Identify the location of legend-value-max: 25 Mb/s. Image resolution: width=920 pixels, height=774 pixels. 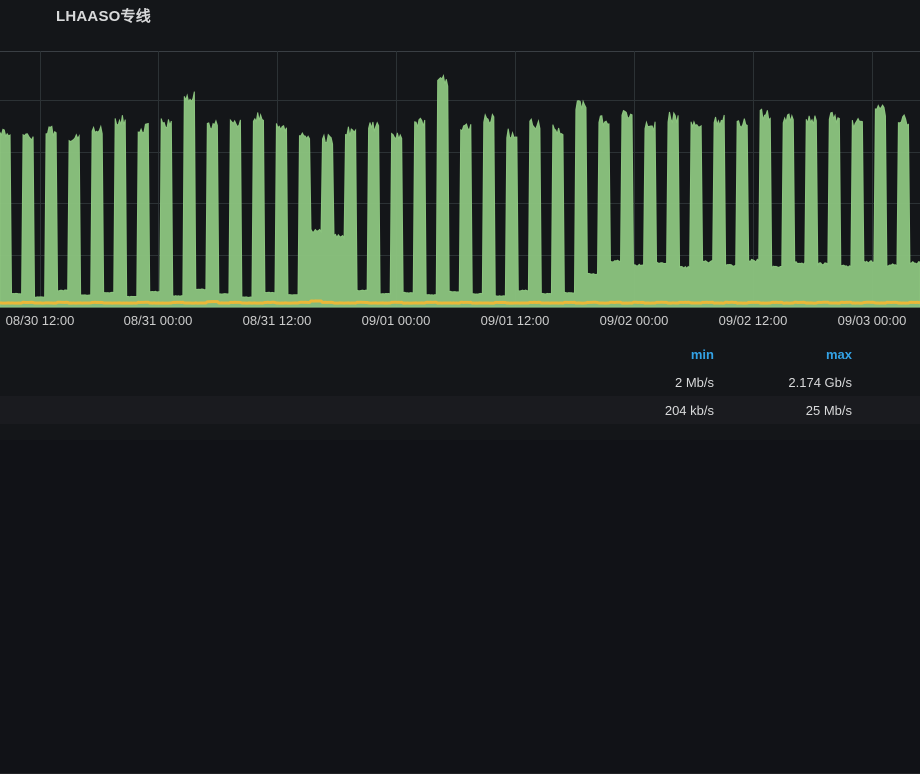
(828, 410).